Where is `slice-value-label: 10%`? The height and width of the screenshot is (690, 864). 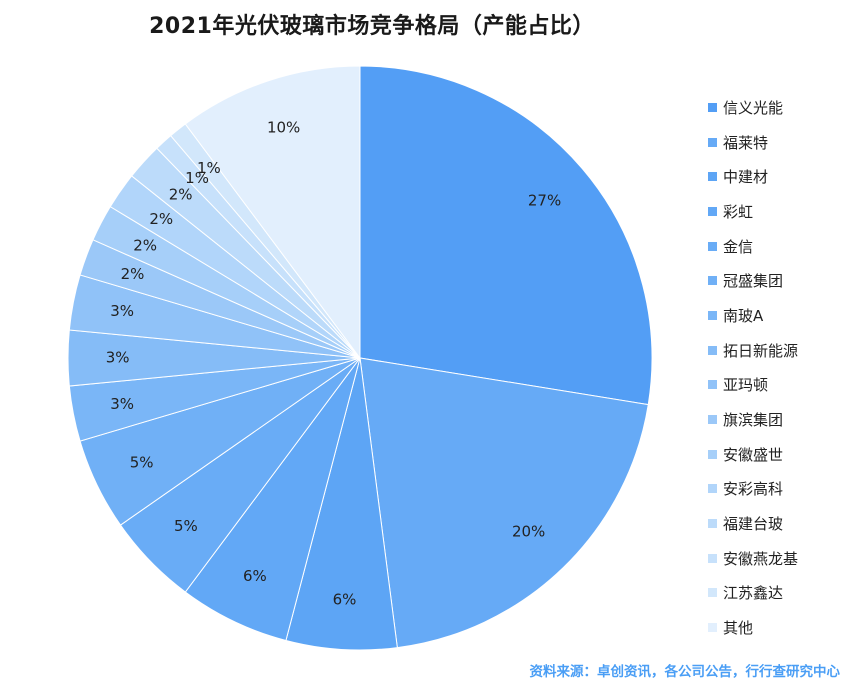 slice-value-label: 10% is located at coordinates (283, 127).